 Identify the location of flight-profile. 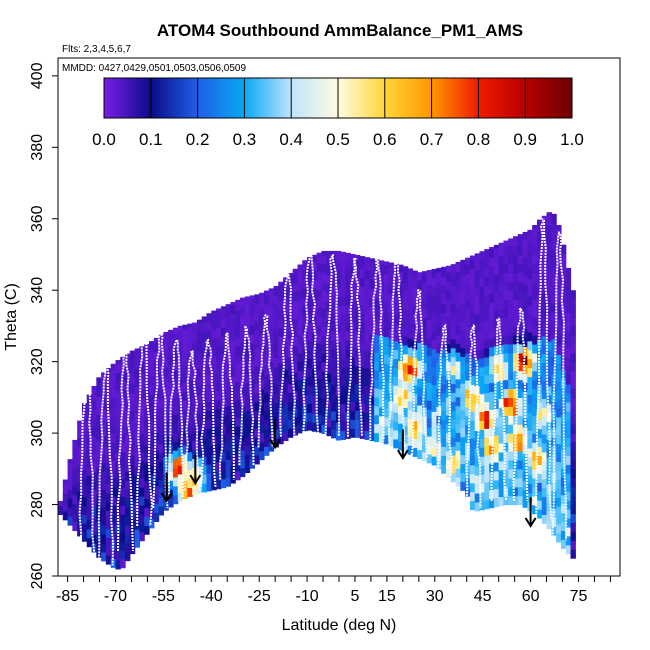
(208, 412).